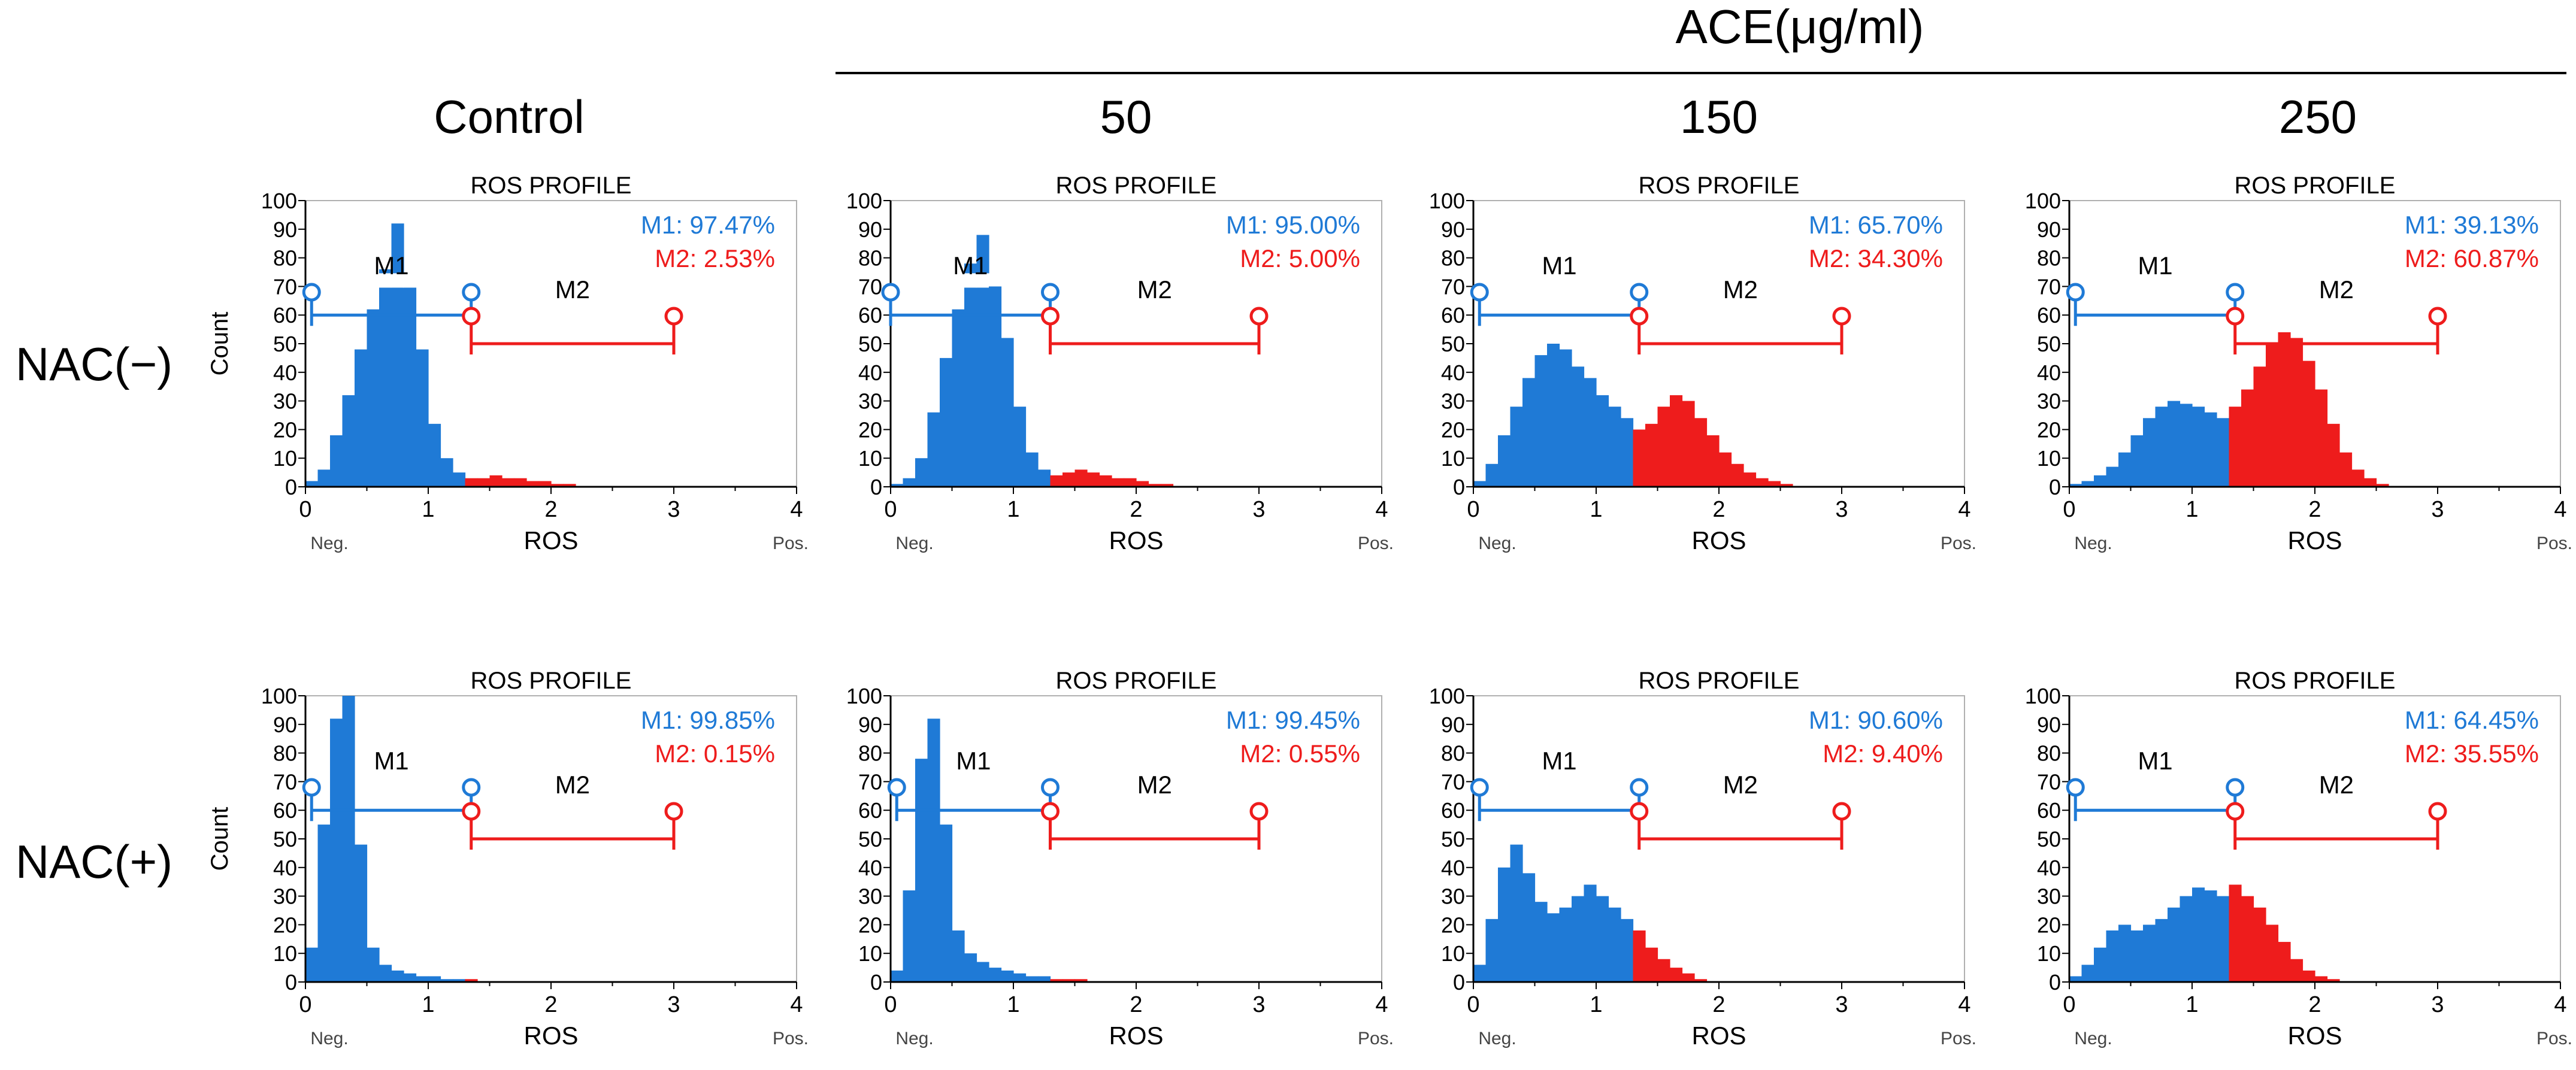 Image resolution: width=2576 pixels, height=1070 pixels. Describe the element at coordinates (1453, 286) in the screenshot. I see `y-tick-label: 70` at that location.